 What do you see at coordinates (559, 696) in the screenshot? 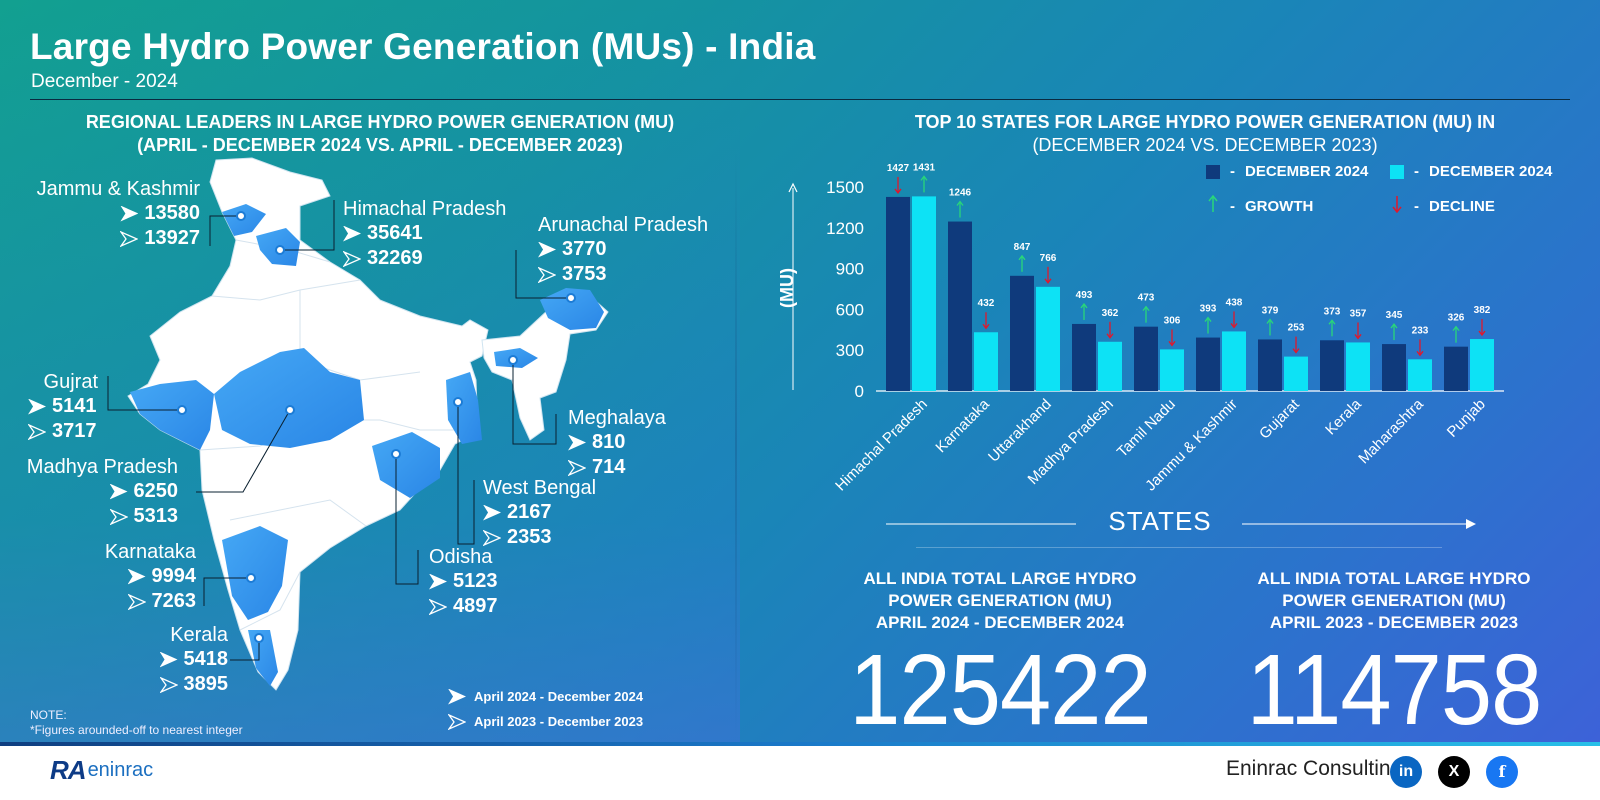
I see `map-legend-current-label: April 2024 - December 2024` at bounding box center [559, 696].